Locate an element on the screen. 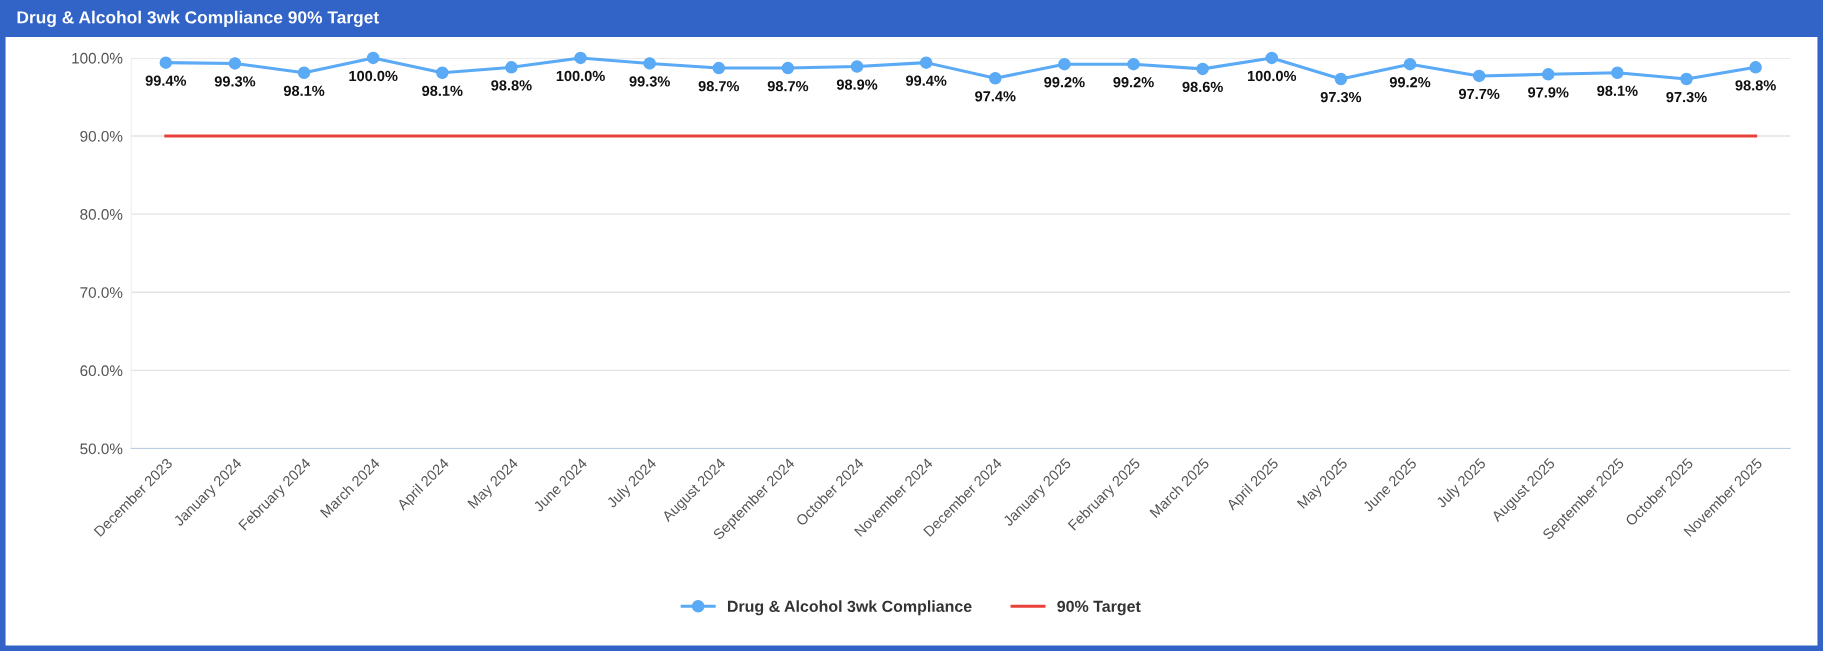 This screenshot has height=651, width=1823. data-label: 98.9% is located at coordinates (857, 84).